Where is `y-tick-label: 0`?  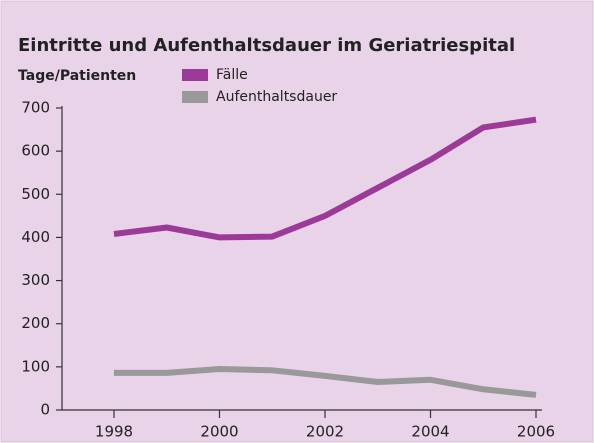
y-tick-label: 0 is located at coordinates (45, 410).